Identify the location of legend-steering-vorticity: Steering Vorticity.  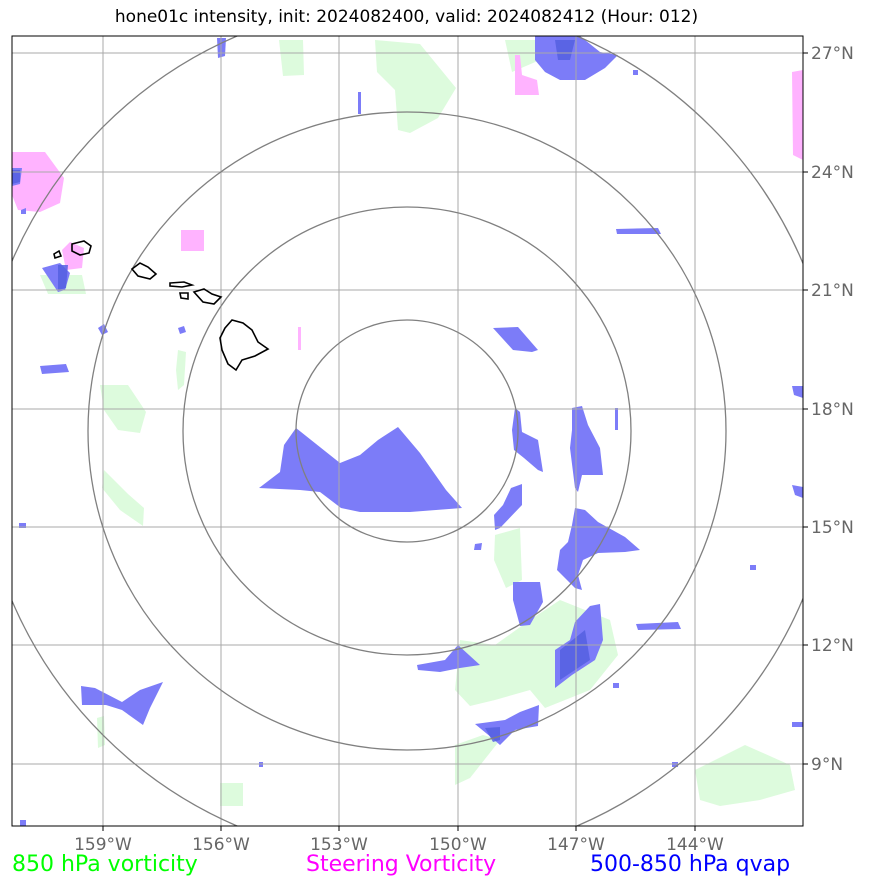
(401, 864).